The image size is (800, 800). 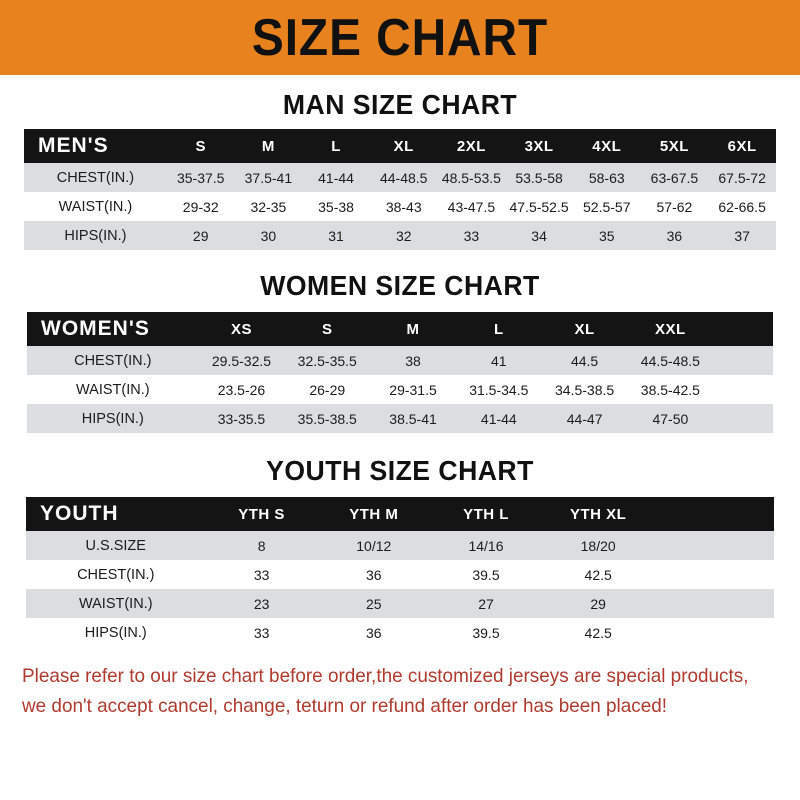 What do you see at coordinates (670, 389) in the screenshot?
I see `measurement-value: 38.5-42.5` at bounding box center [670, 389].